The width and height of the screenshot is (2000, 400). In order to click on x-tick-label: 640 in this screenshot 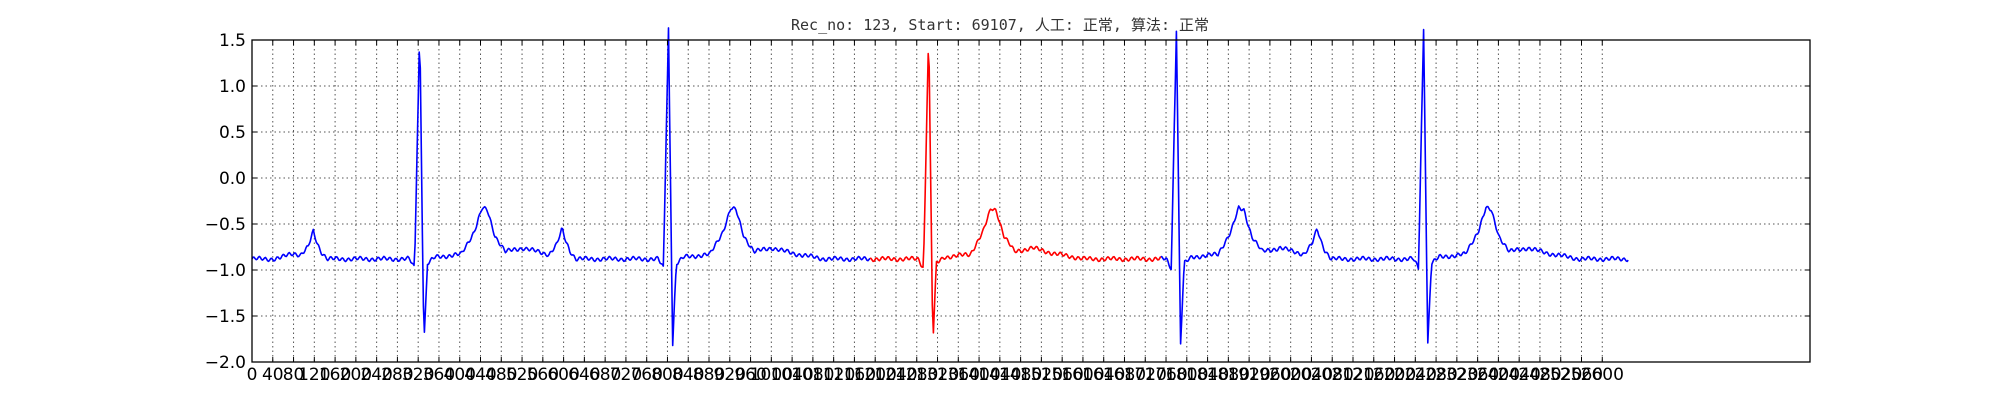, I will do `click(584, 375)`.